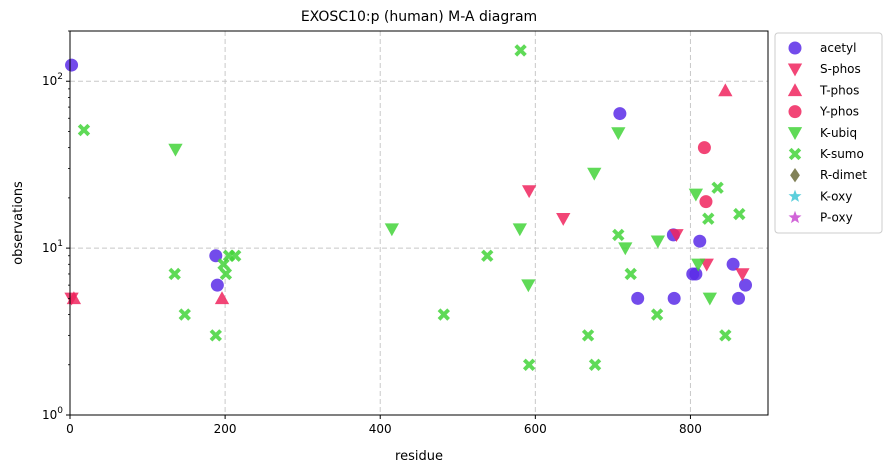 This screenshot has width=889, height=474. I want to click on legend-label-t-phos: T-phos, so click(839, 90).